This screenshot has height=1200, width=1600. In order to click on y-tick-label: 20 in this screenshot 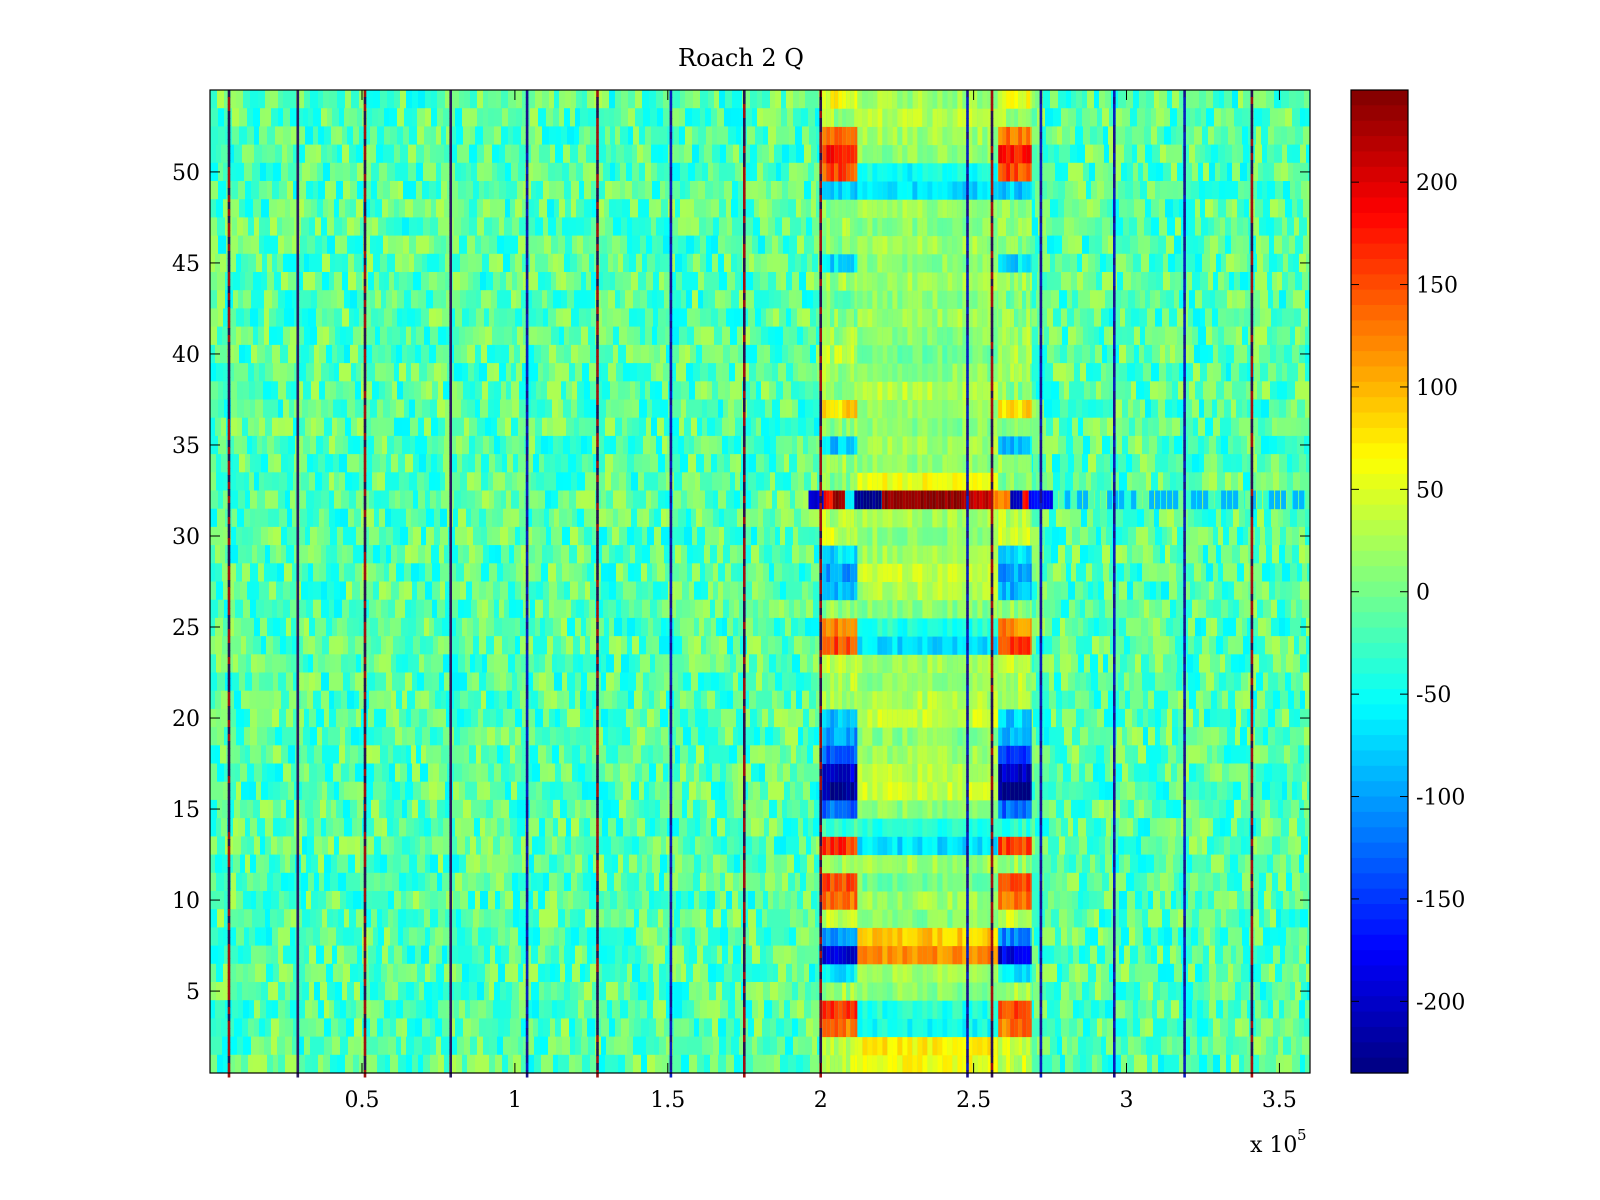, I will do `click(186, 719)`.